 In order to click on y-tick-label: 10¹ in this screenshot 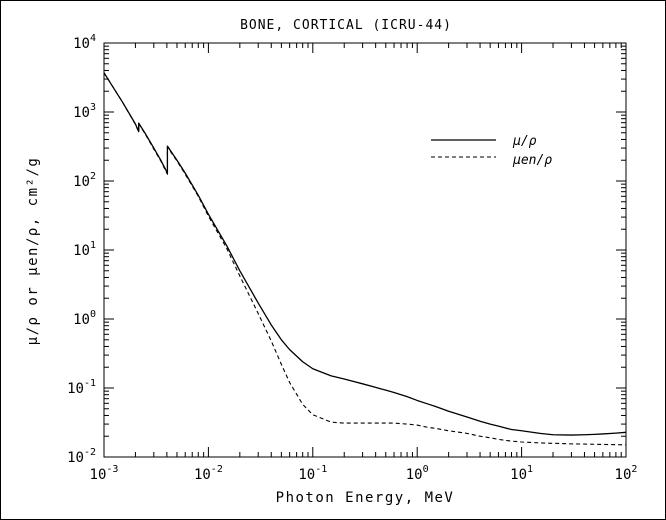, I will do `click(84, 249)`.